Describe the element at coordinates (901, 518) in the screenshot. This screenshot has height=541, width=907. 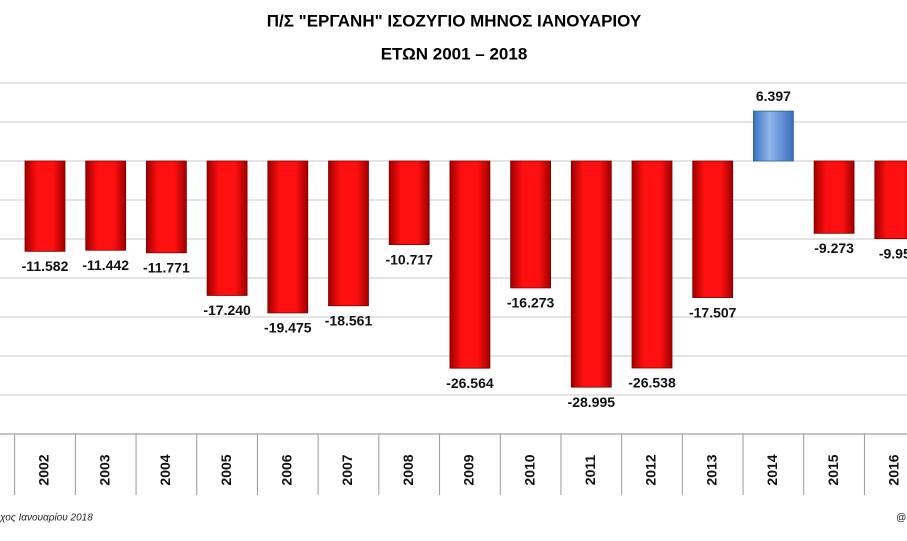
I see `handle: @` at that location.